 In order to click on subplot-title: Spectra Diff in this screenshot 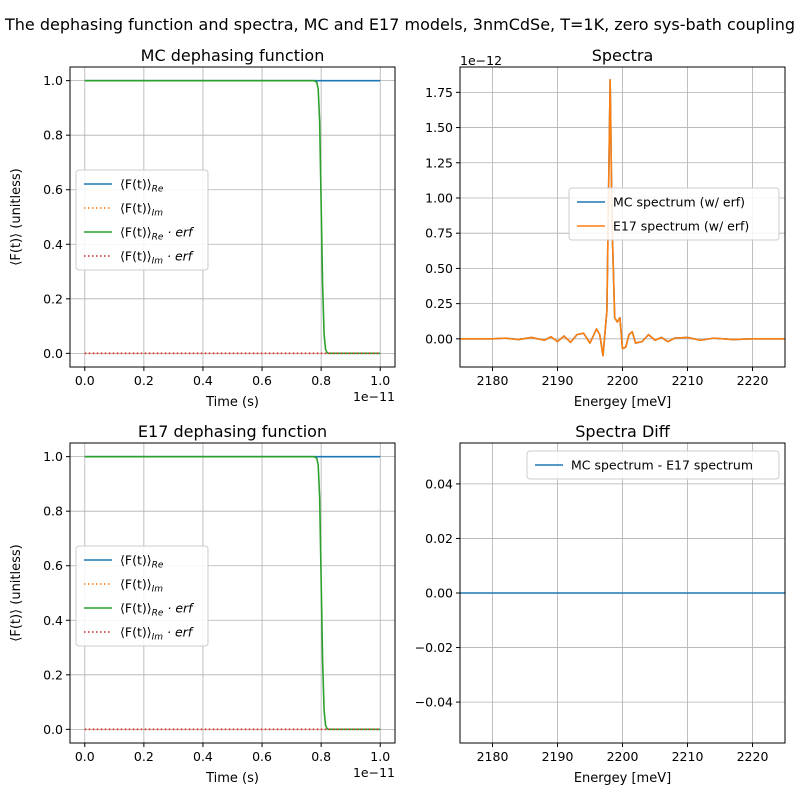, I will do `click(622, 431)`.